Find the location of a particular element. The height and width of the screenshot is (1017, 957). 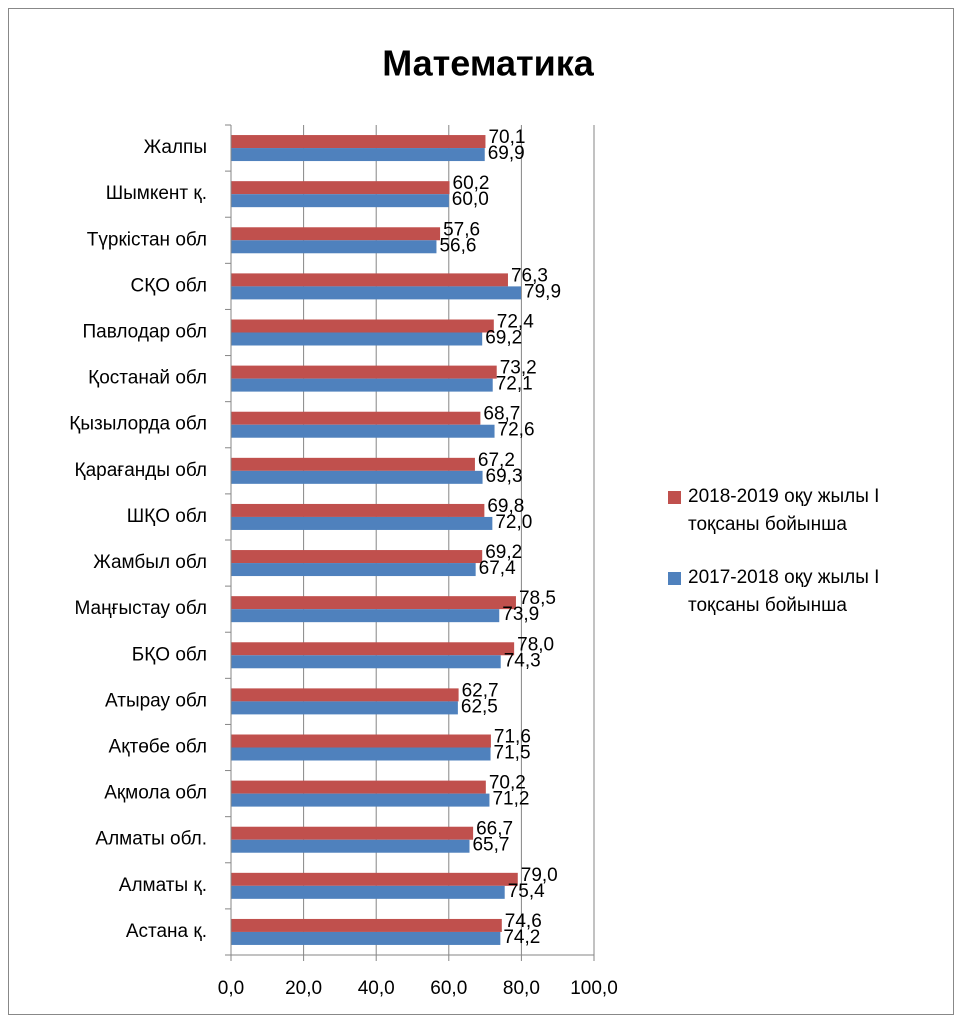

value-label: 60,0 is located at coordinates (470, 199).